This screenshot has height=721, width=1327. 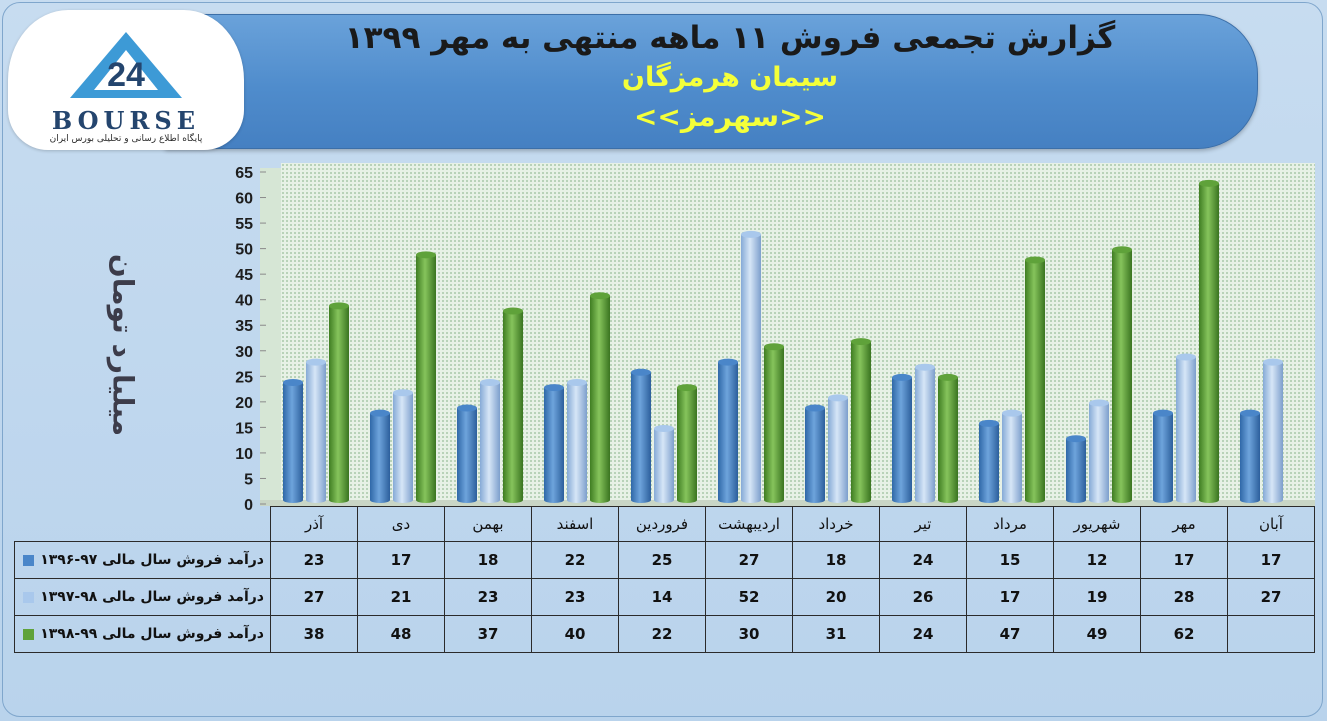 What do you see at coordinates (244, 275) in the screenshot?
I see `y-tick-label: 45` at bounding box center [244, 275].